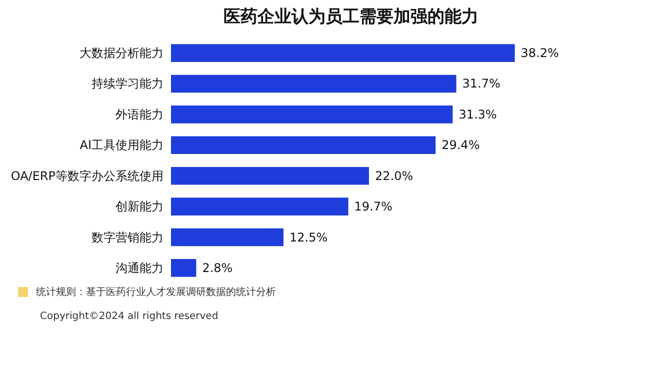  What do you see at coordinates (373, 207) in the screenshot?
I see `data-label: 19.7%` at bounding box center [373, 207].